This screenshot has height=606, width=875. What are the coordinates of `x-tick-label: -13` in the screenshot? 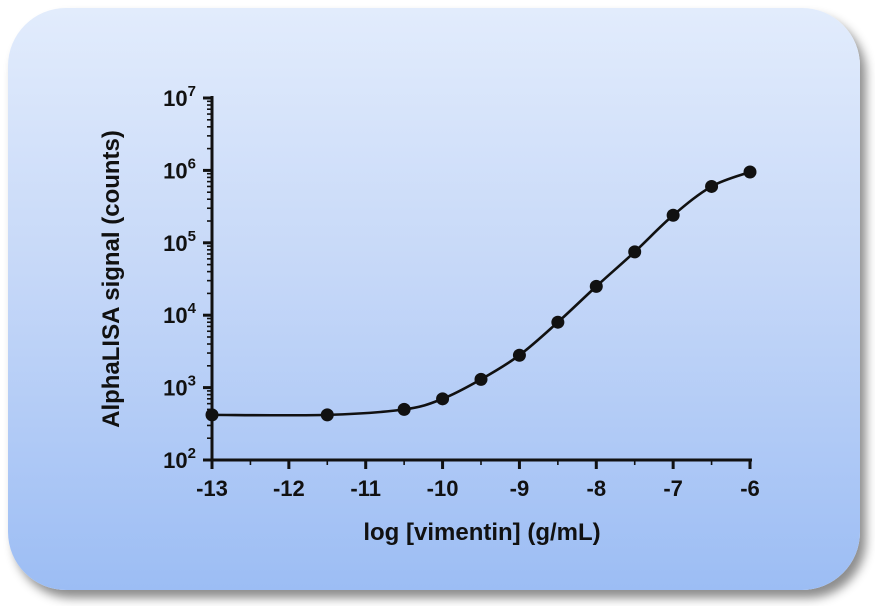 It's located at (212, 488).